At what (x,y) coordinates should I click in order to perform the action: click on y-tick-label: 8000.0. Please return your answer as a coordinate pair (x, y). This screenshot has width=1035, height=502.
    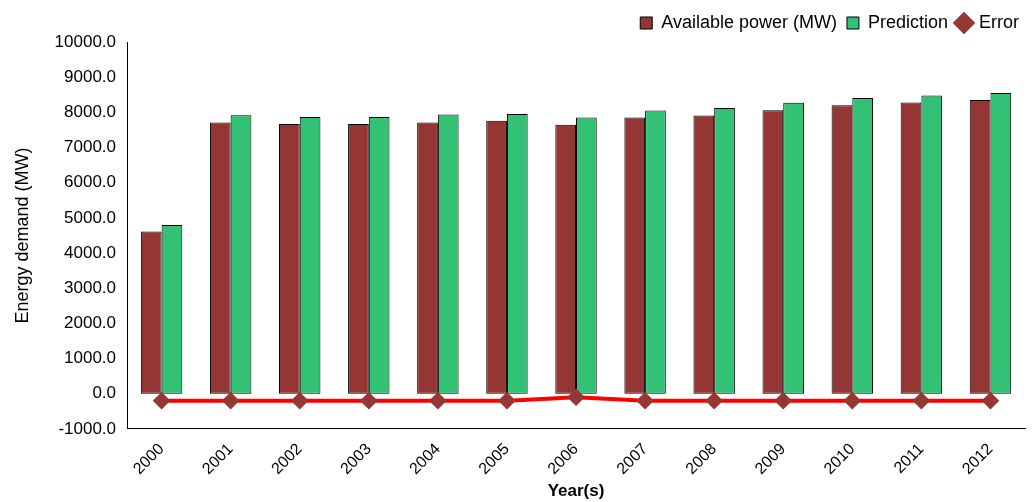
    Looking at the image, I should click on (90, 112).